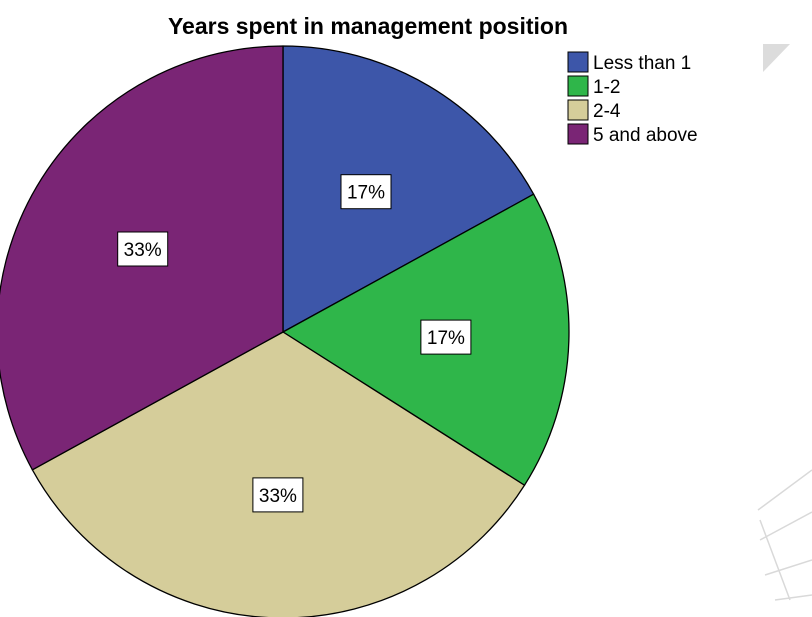  Describe the element at coordinates (578, 134) in the screenshot. I see `legend-swatch-5-and-above` at that location.